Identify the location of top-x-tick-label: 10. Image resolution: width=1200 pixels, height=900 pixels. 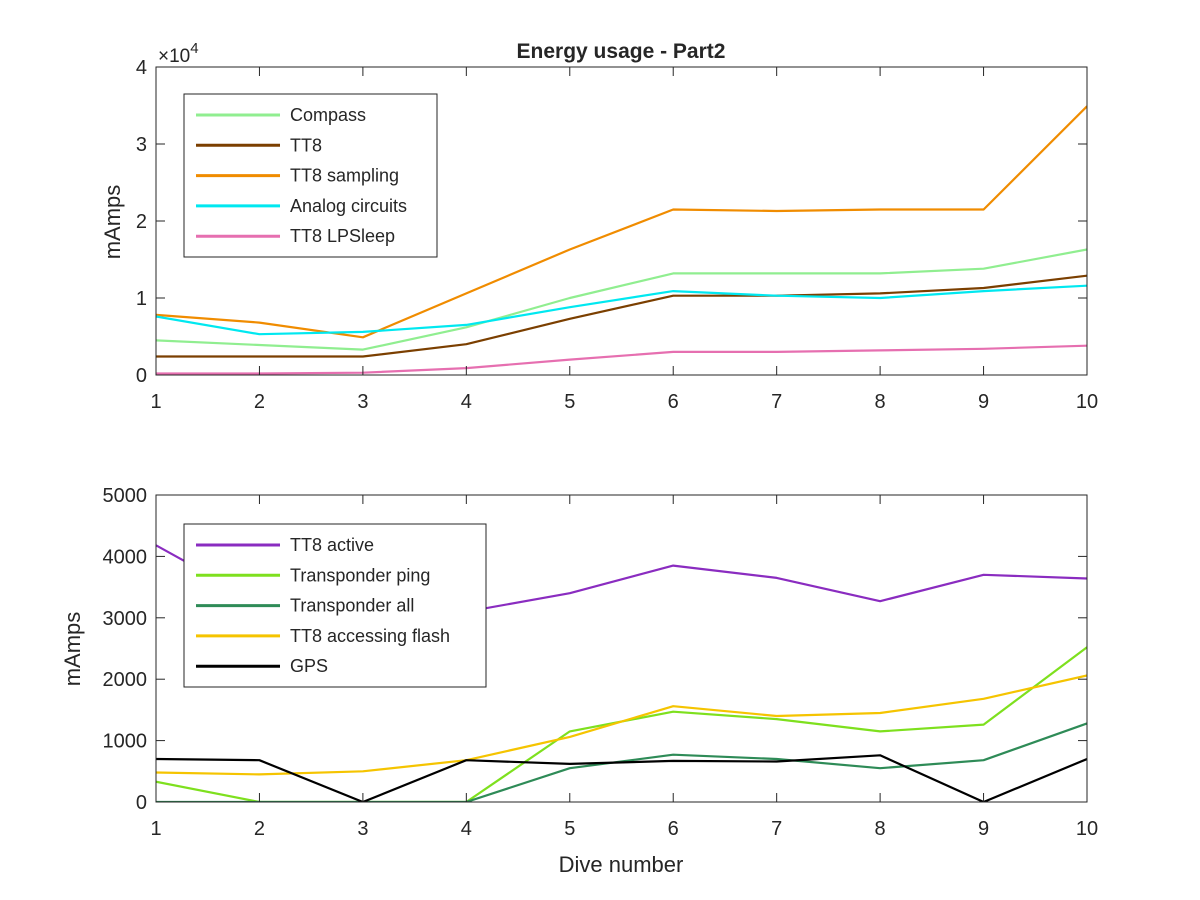
(1087, 402).